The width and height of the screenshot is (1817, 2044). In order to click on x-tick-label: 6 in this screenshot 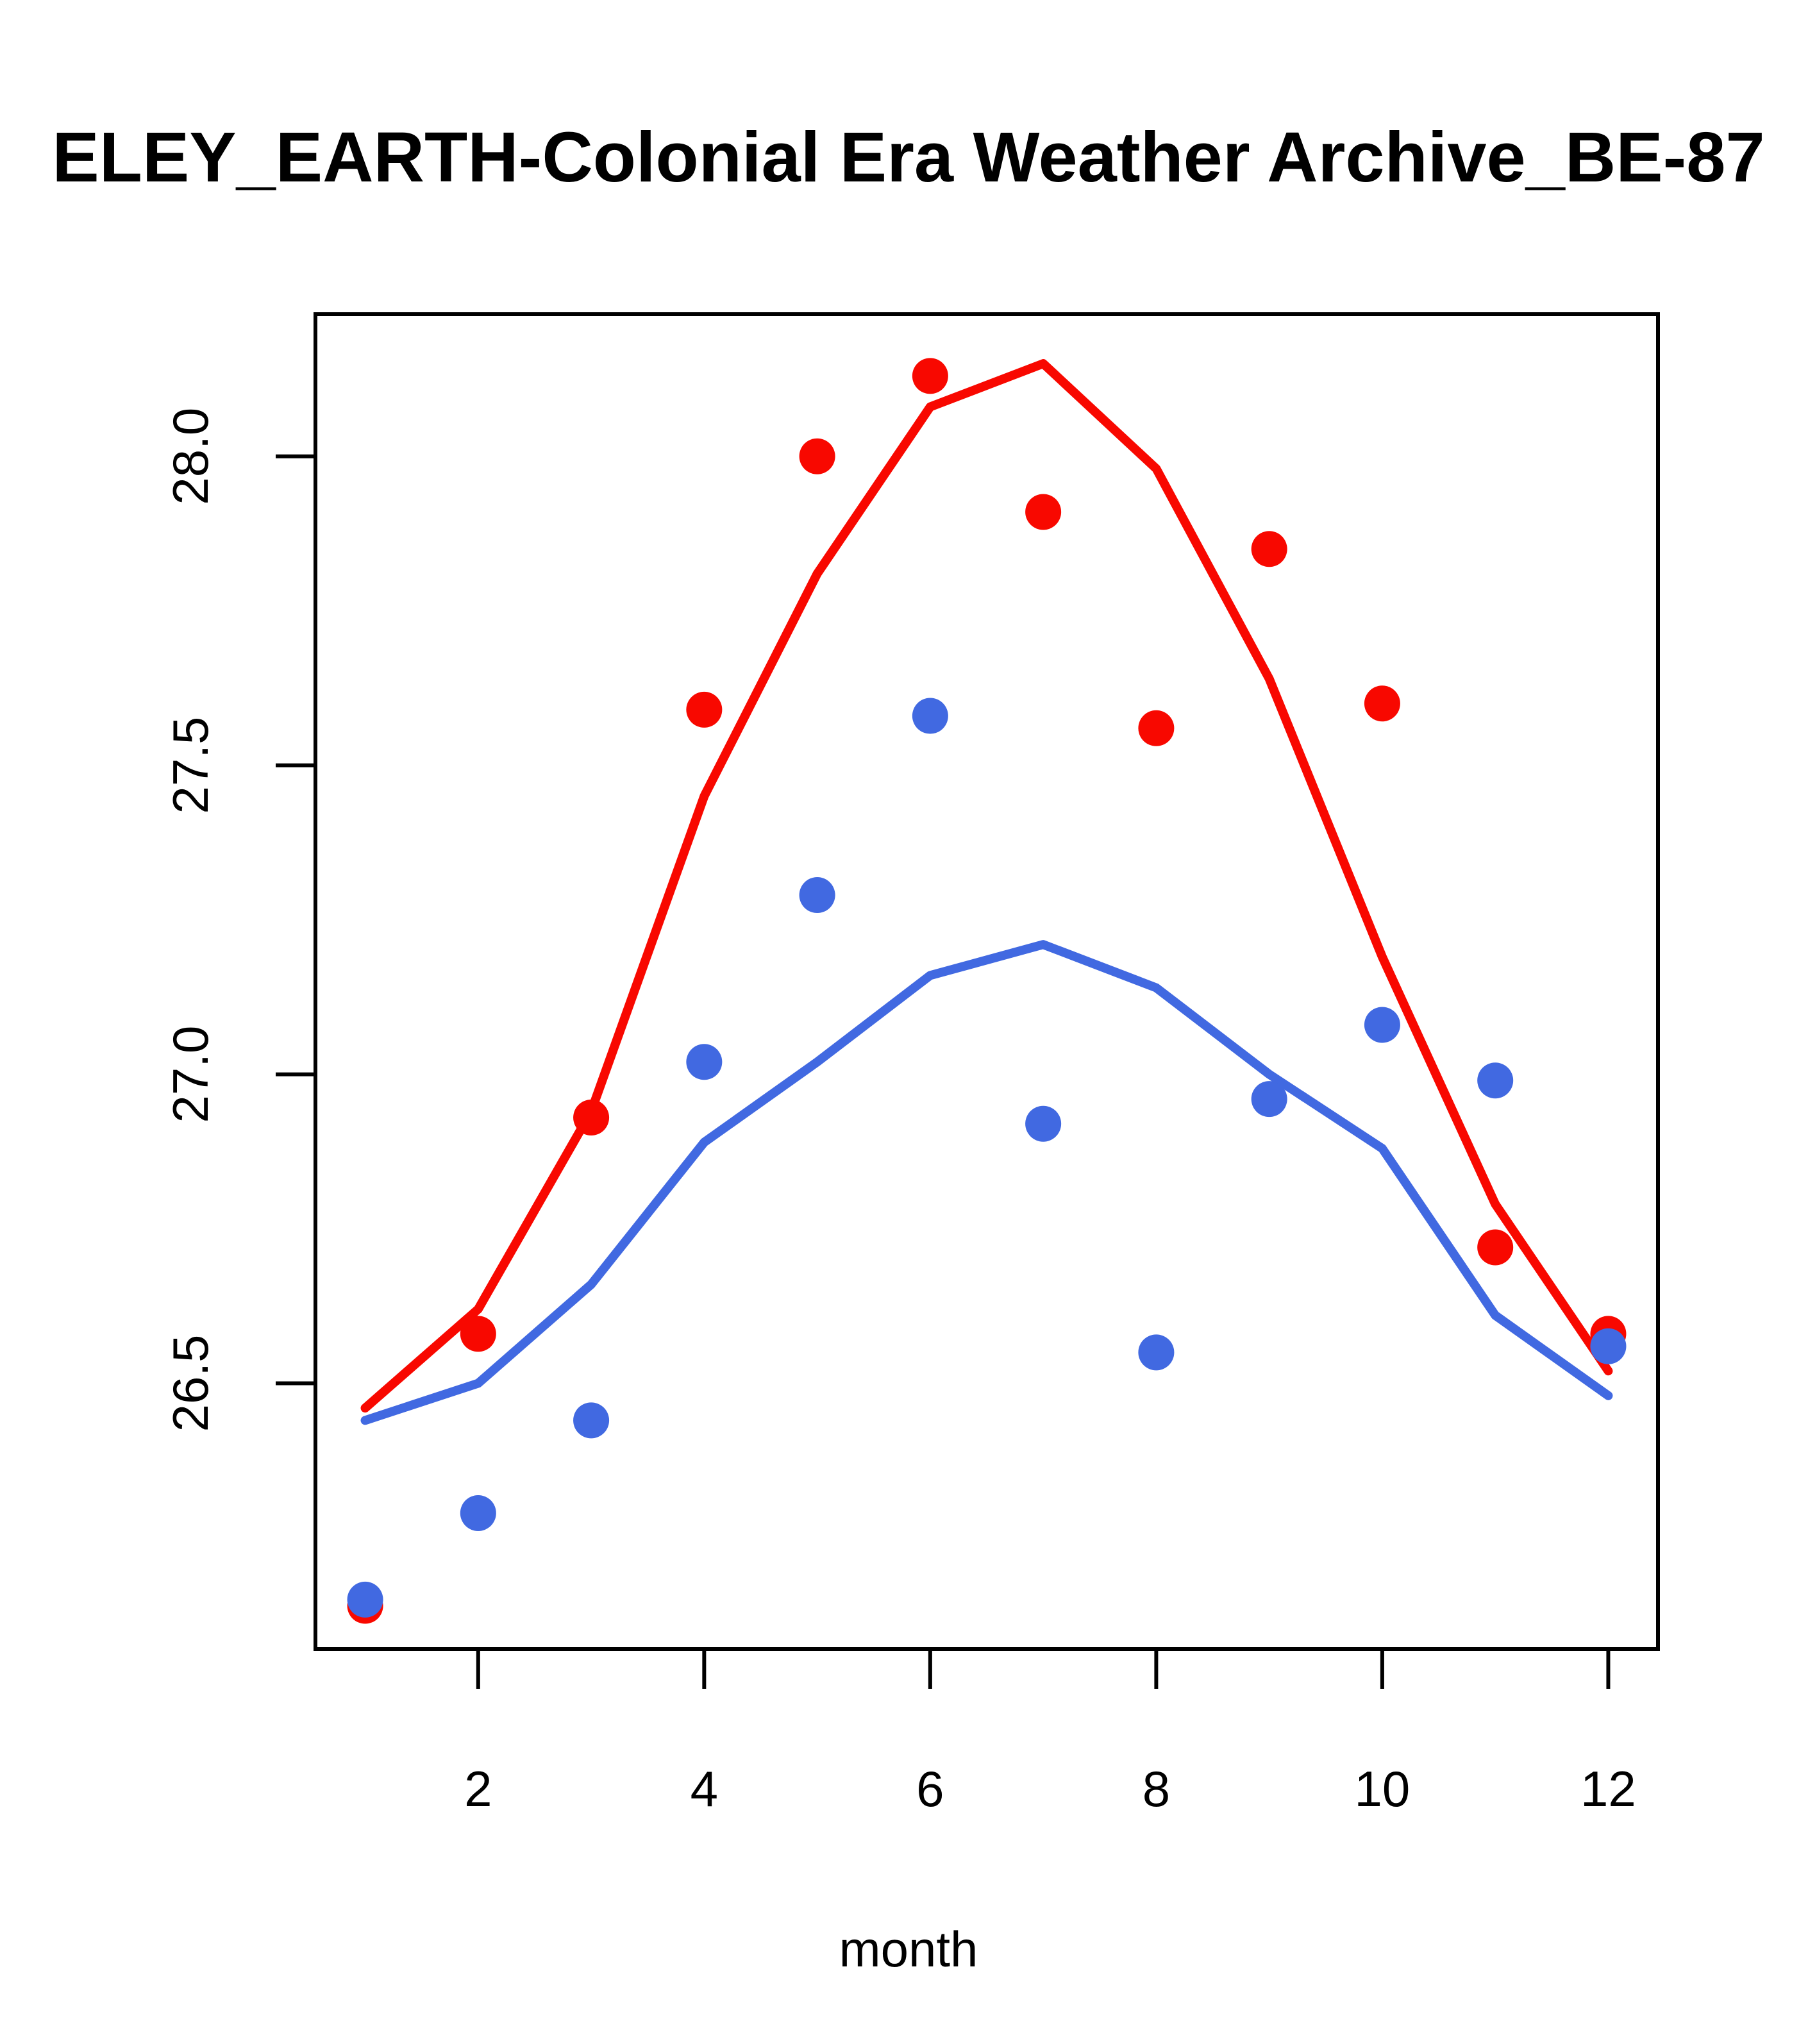, I will do `click(930, 1789)`.